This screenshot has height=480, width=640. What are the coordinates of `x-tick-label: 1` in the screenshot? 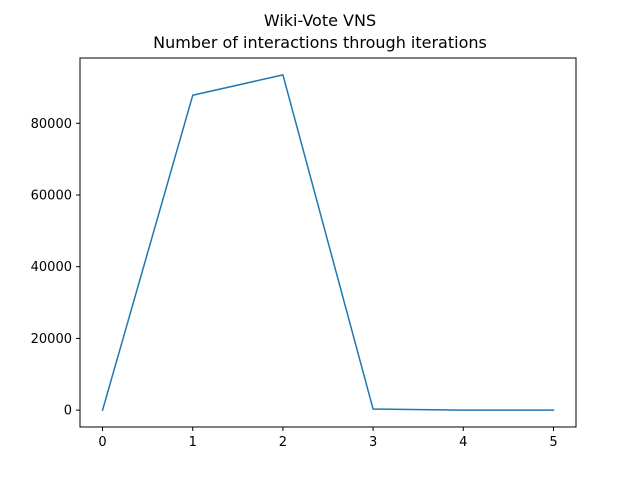 It's located at (193, 442).